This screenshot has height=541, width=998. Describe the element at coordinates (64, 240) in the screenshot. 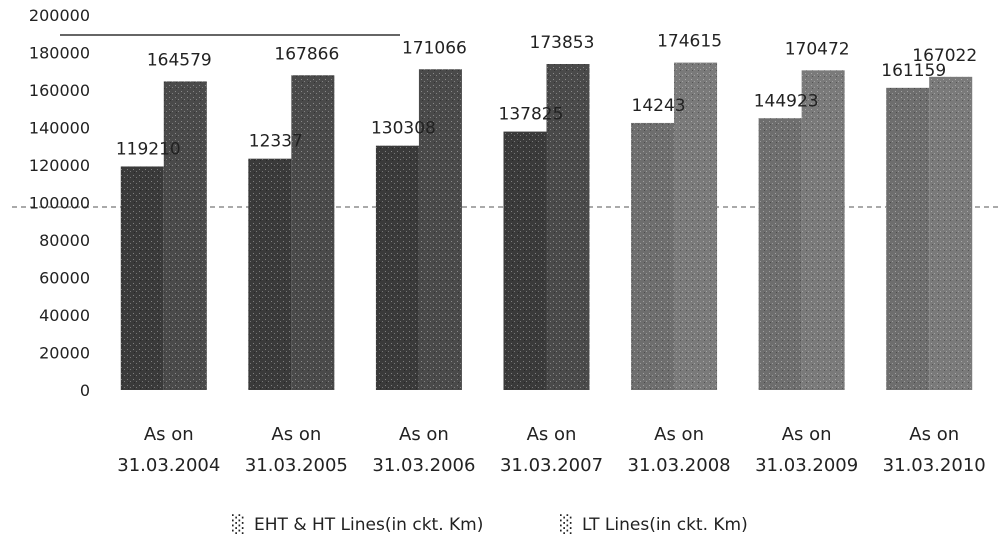

I see `y-tick-label: 80000` at that location.